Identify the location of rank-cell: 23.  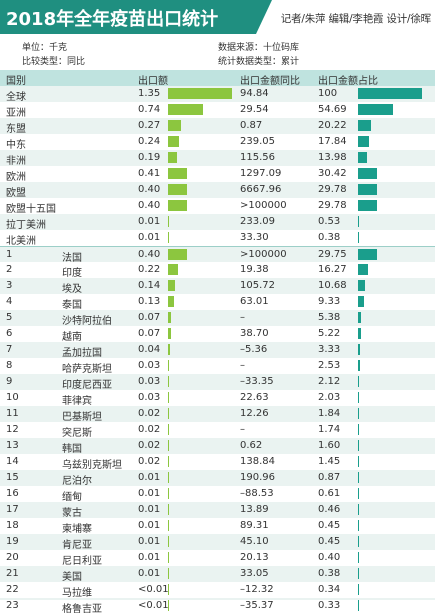
(12, 605).